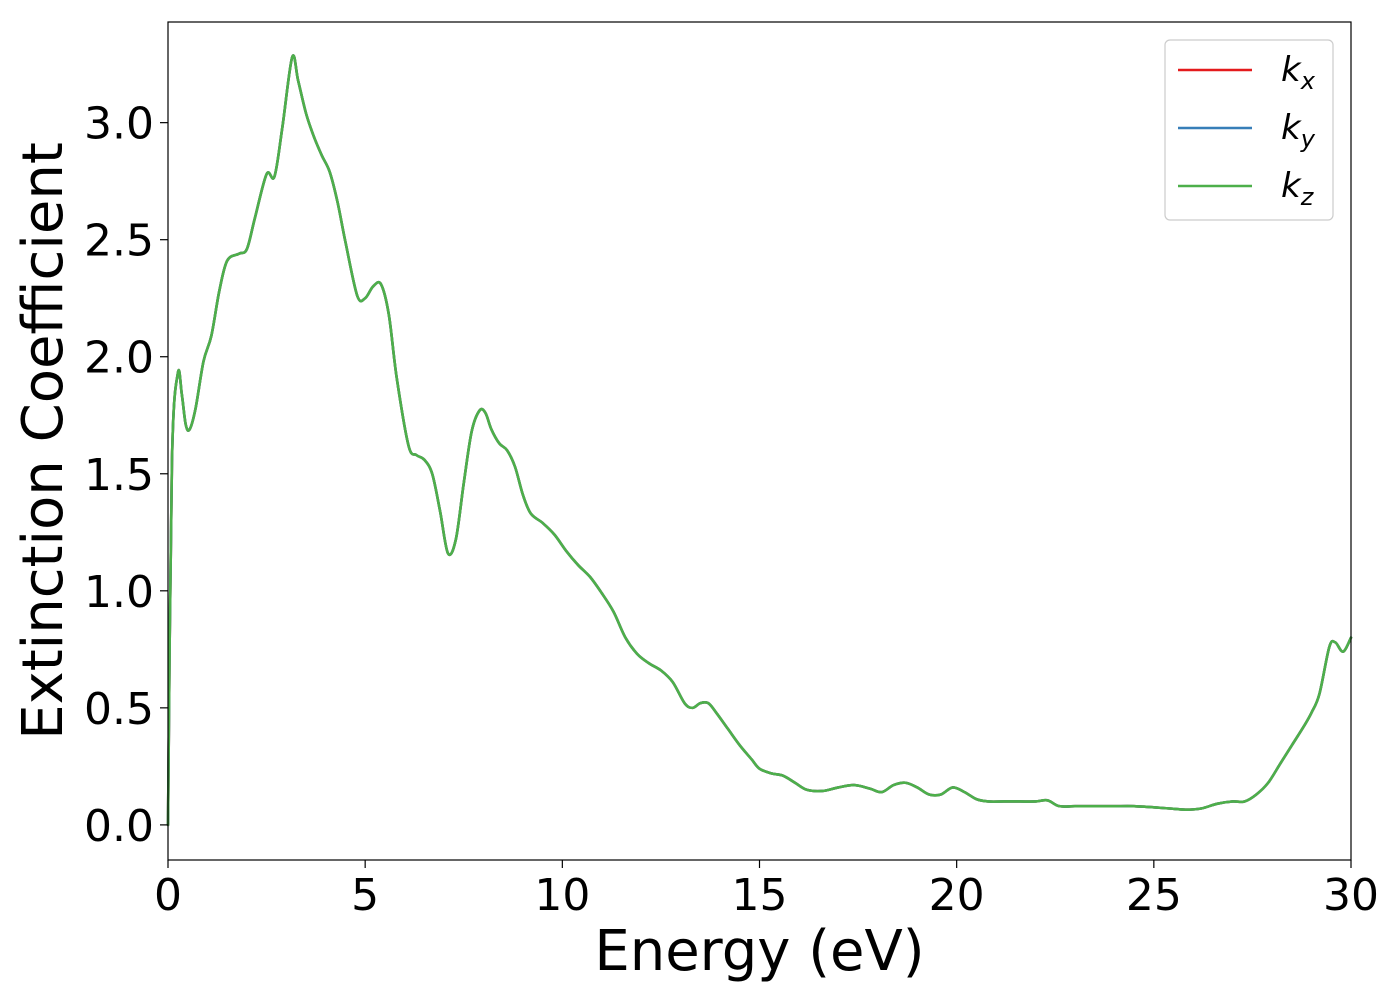 This screenshot has width=1400, height=1004. Describe the element at coordinates (760, 895) in the screenshot. I see `x-tick-label: 15` at that location.